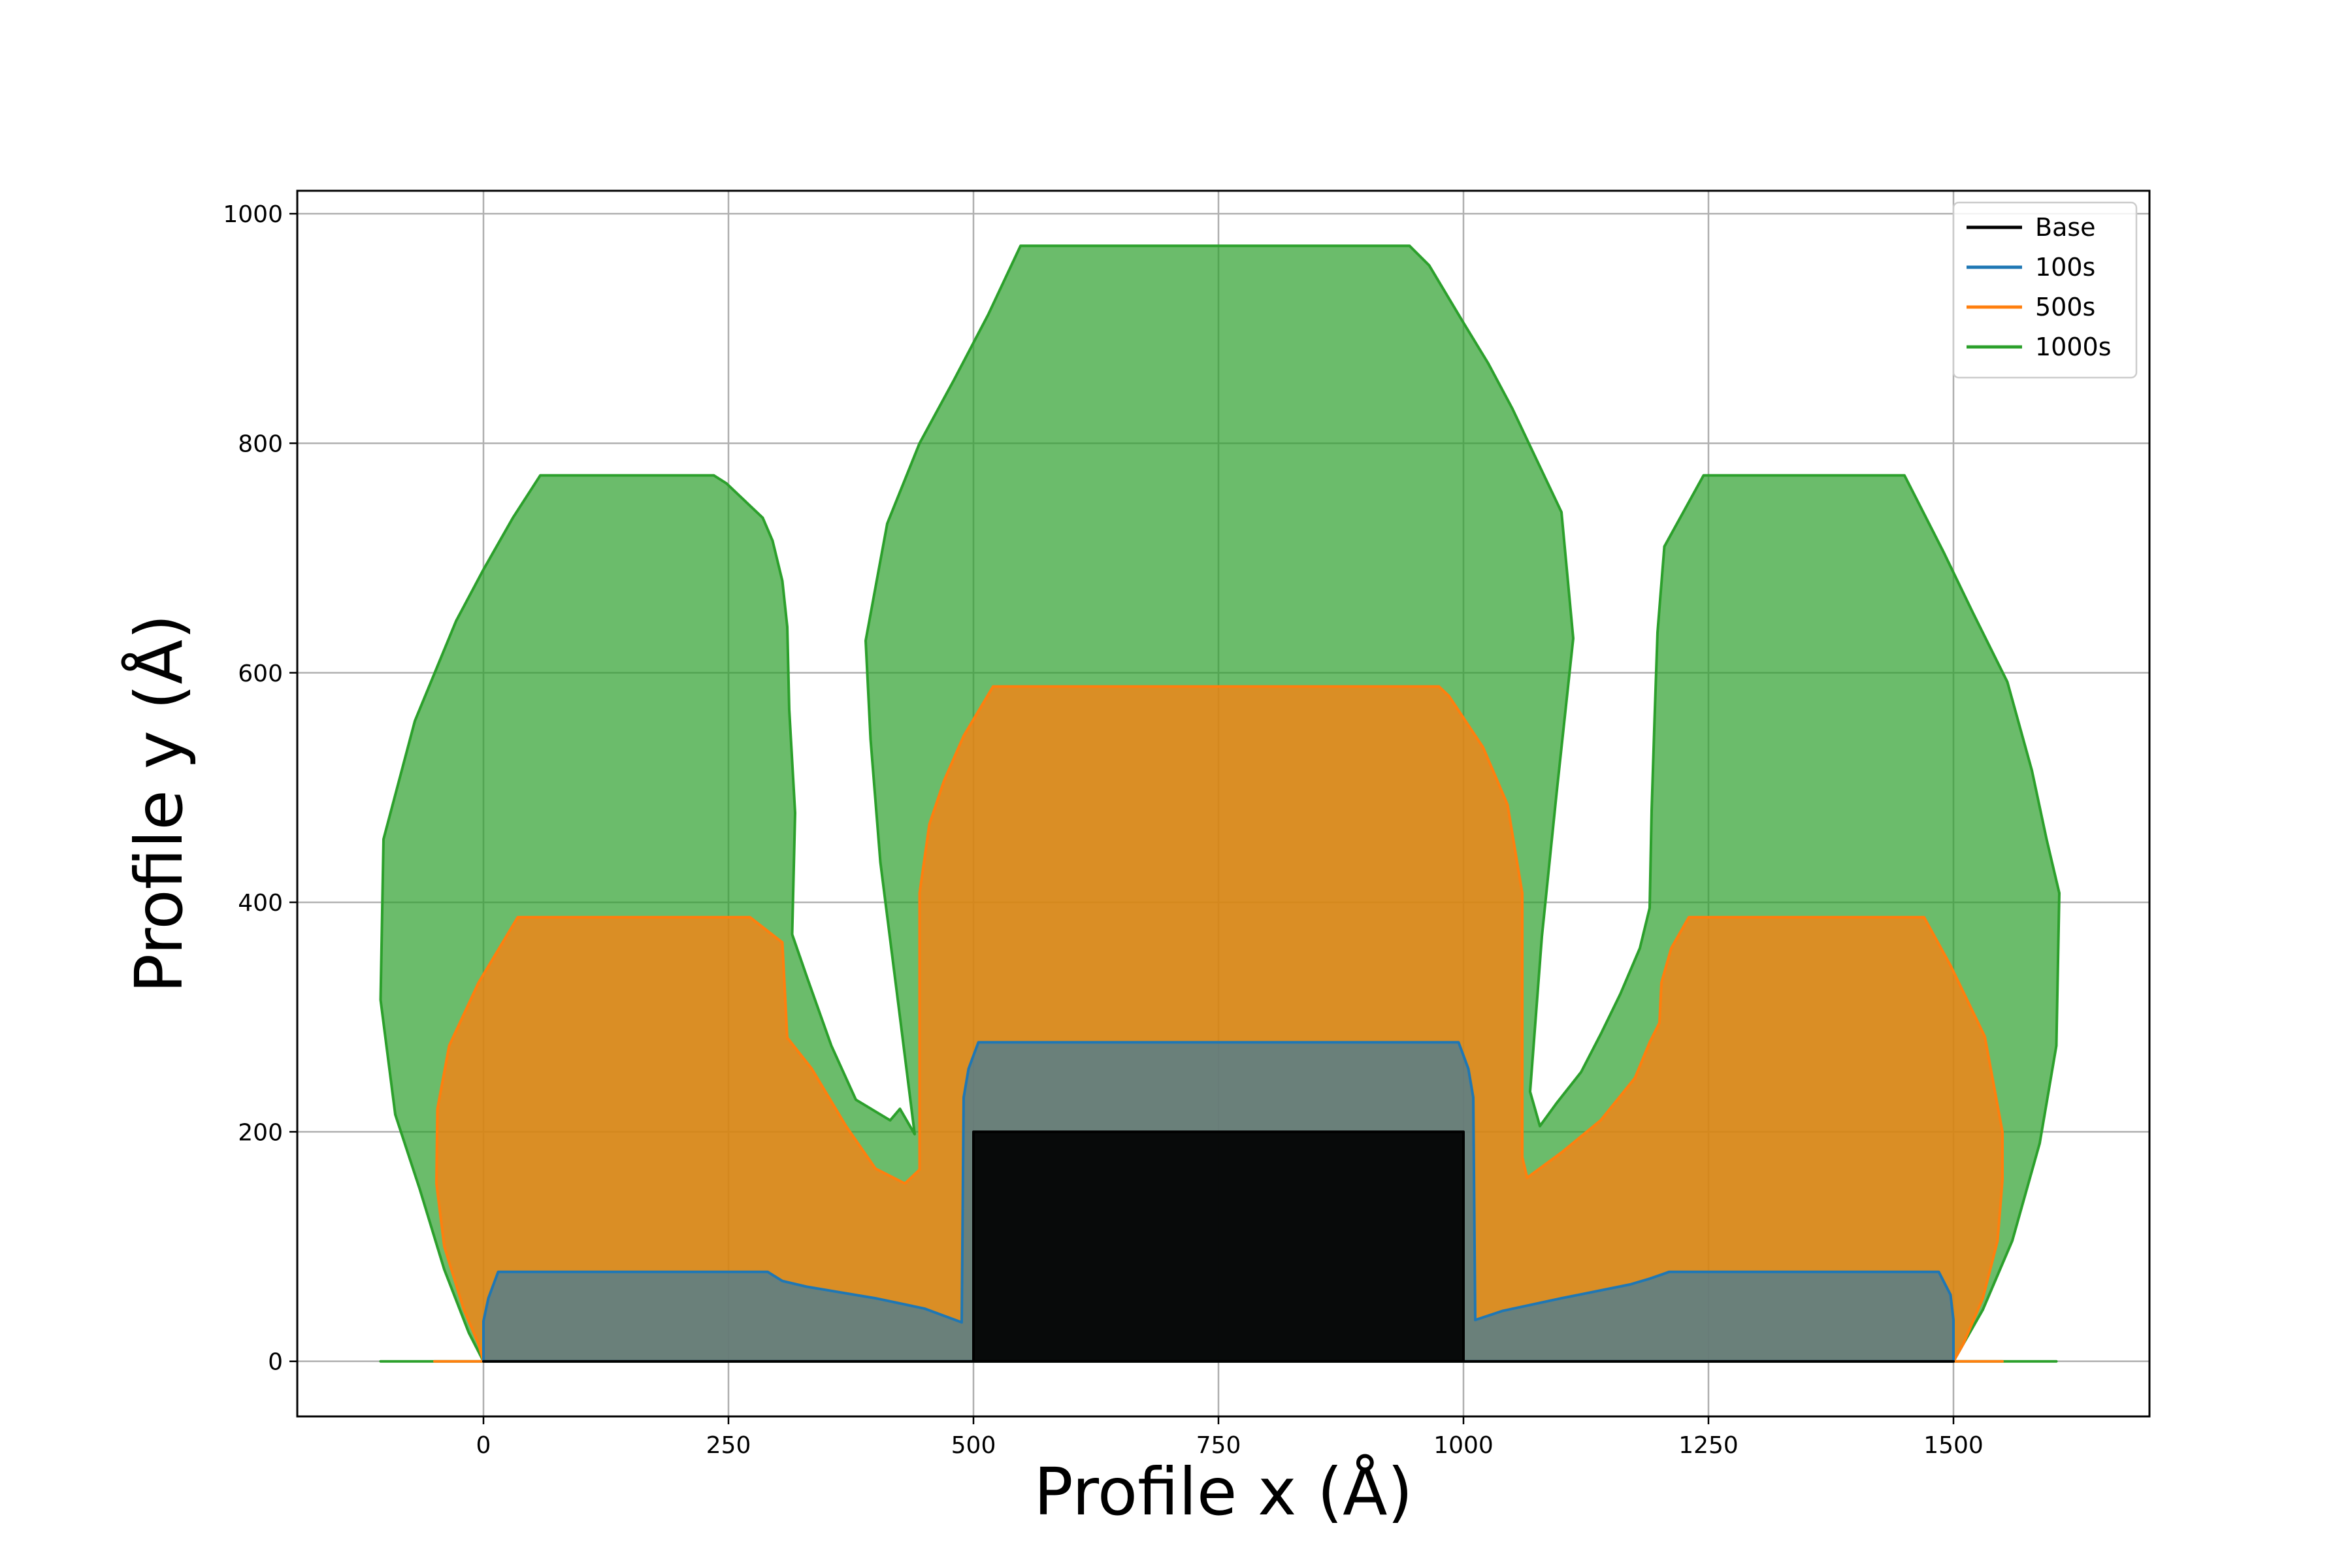  I want to click on y-tick-label: 400, so click(260, 903).